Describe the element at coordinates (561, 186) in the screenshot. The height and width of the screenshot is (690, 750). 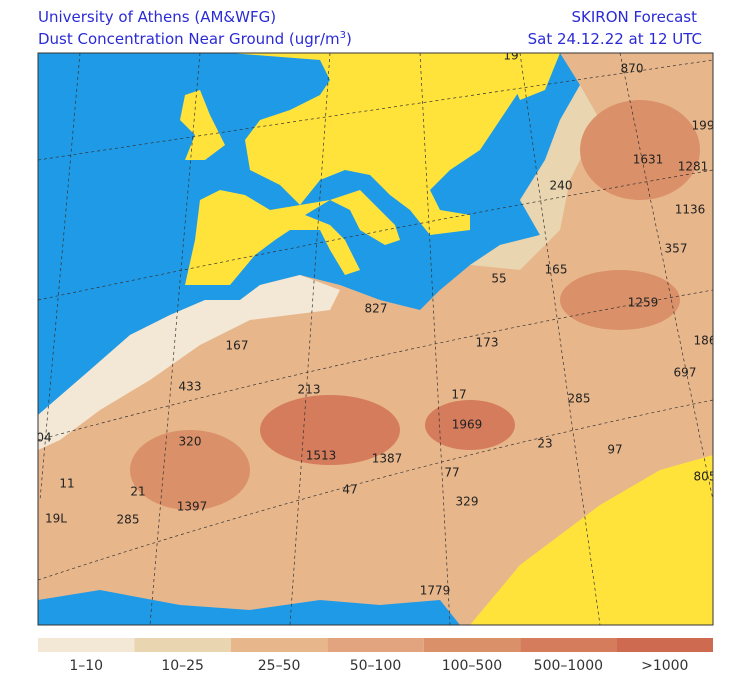
I see `value-label: 240` at that location.